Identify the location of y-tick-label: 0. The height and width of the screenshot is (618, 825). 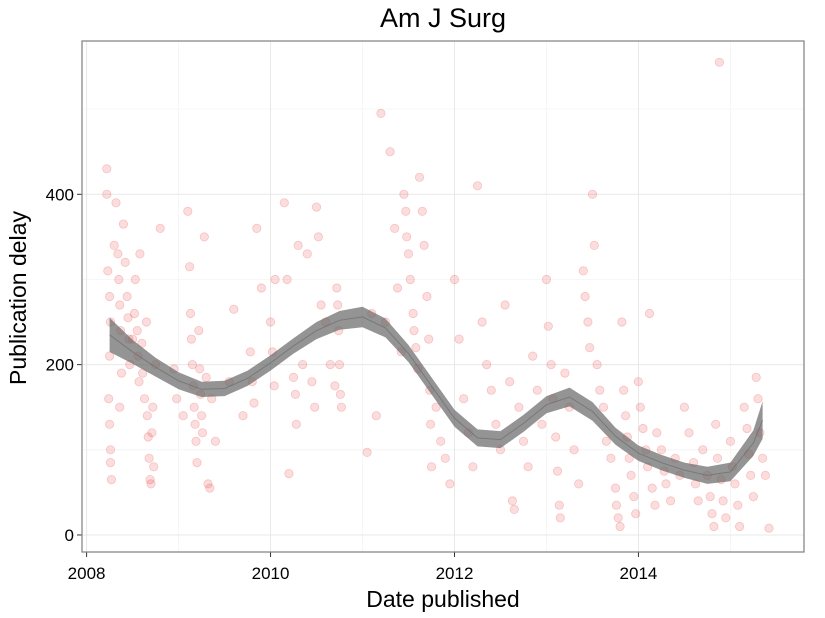
(69, 535).